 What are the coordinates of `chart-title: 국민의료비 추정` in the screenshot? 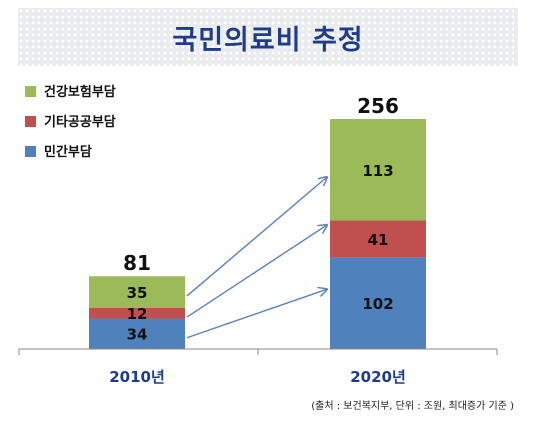 It's located at (268, 40).